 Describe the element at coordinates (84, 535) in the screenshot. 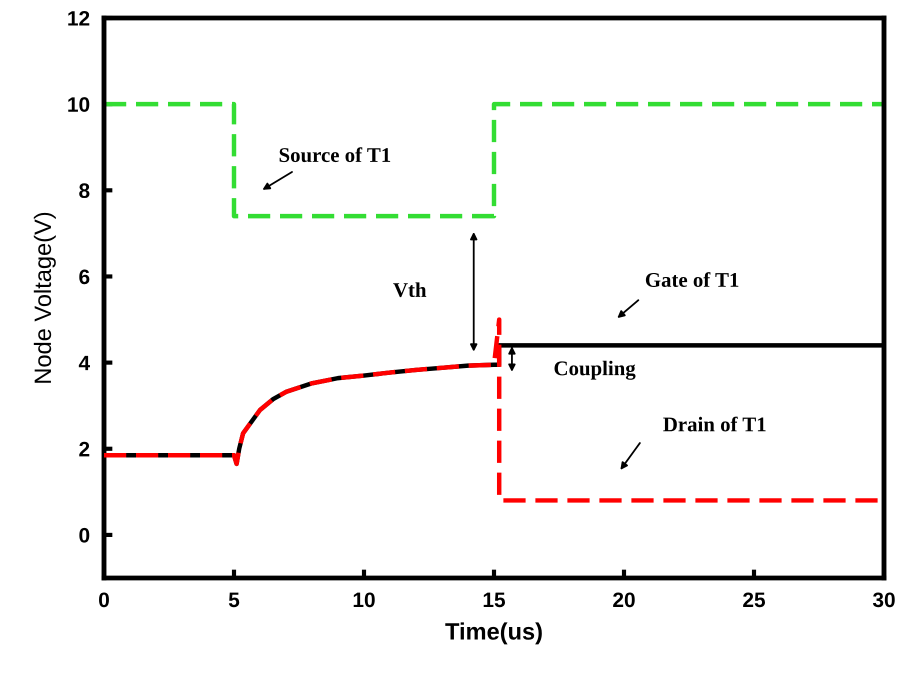

I see `y-tick-label: 0` at that location.